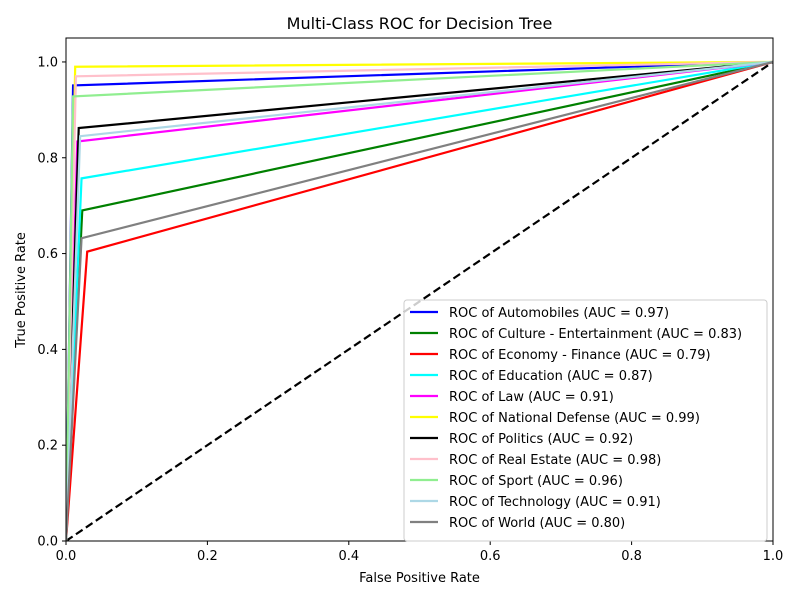 The image size is (800, 600). I want to click on legend-entry-label: ROC of Technology (AUC = 0.91), so click(555, 502).